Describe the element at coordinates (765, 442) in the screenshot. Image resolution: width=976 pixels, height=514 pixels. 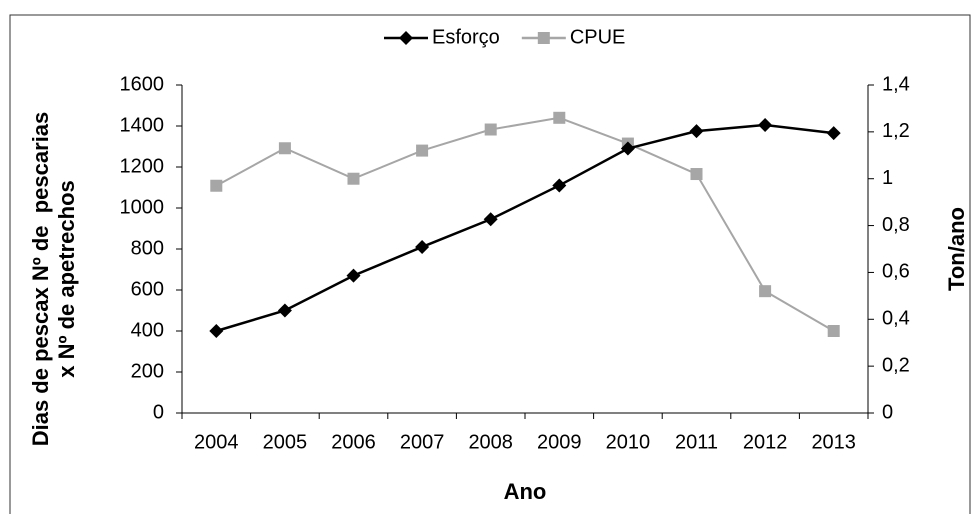
I see `x-tick-label: 2012` at that location.